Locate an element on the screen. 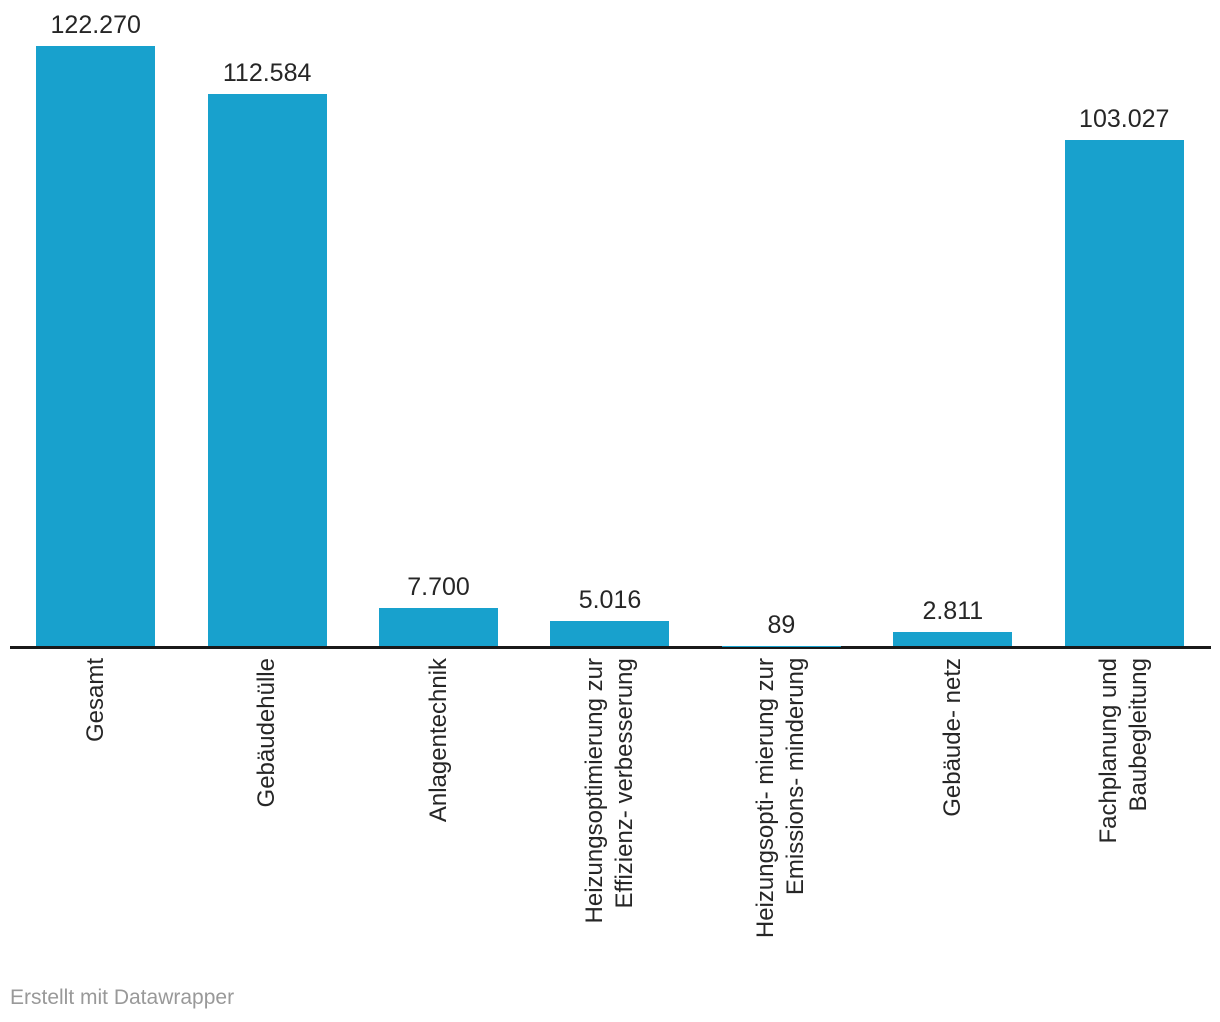 The image size is (1220, 1022). x-axis-label: Gebäudehülle is located at coordinates (267, 733).